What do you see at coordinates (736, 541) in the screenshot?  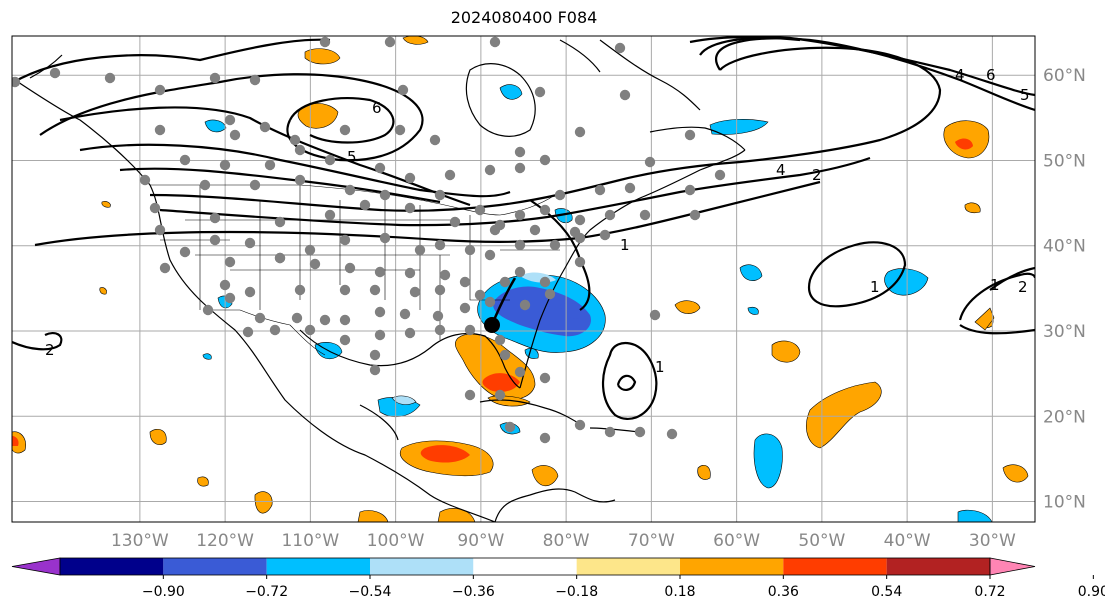 I see `longitude-label: 60°W` at bounding box center [736, 541].